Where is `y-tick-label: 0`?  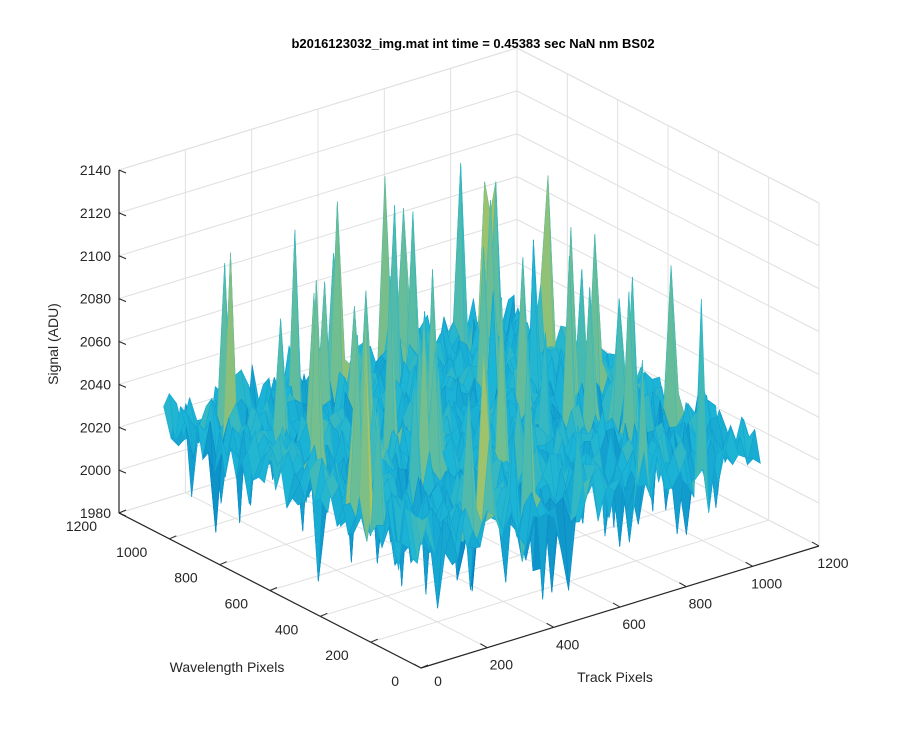
y-tick-label: 0 is located at coordinates (395, 681).